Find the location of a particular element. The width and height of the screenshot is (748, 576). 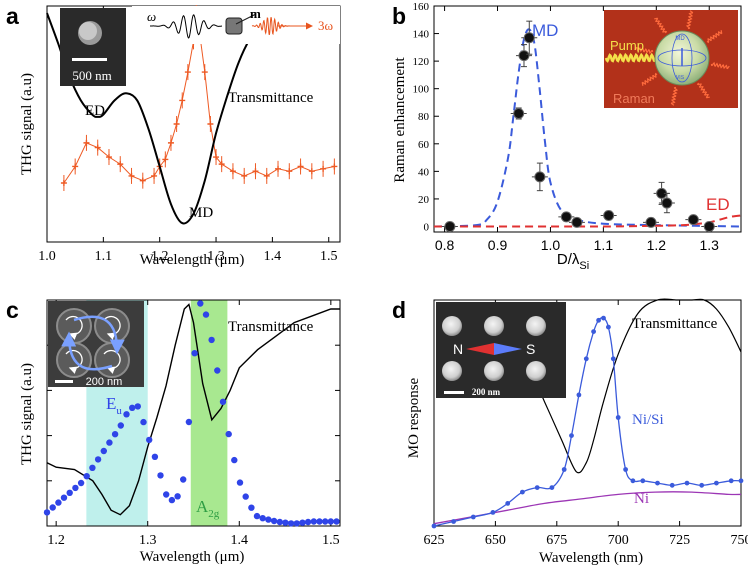

ed-annotation-a: ED is located at coordinates (95, 111).